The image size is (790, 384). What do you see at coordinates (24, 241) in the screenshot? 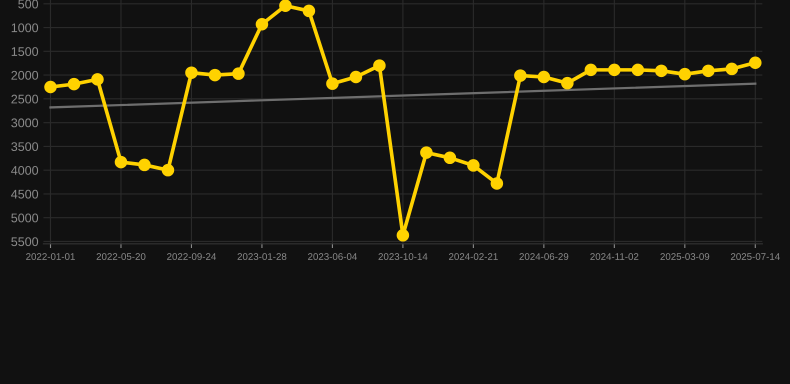
I see `y-tick-label: 5500` at bounding box center [24, 241].